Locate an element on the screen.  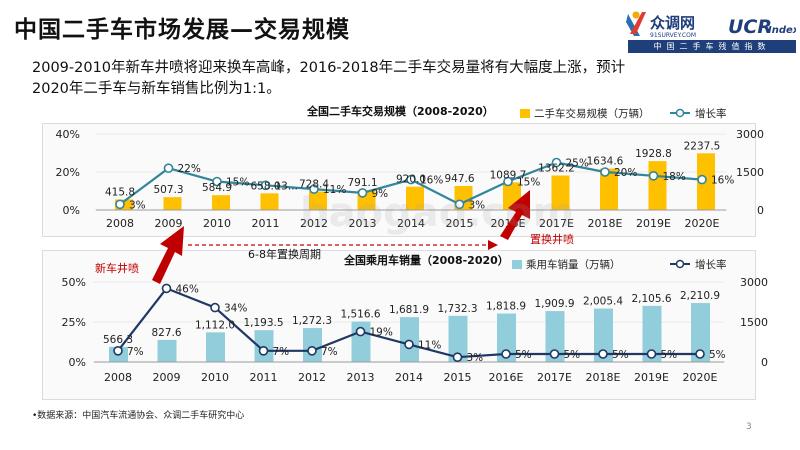
chart2-bar-label: 1,681.9 is located at coordinates (409, 310).